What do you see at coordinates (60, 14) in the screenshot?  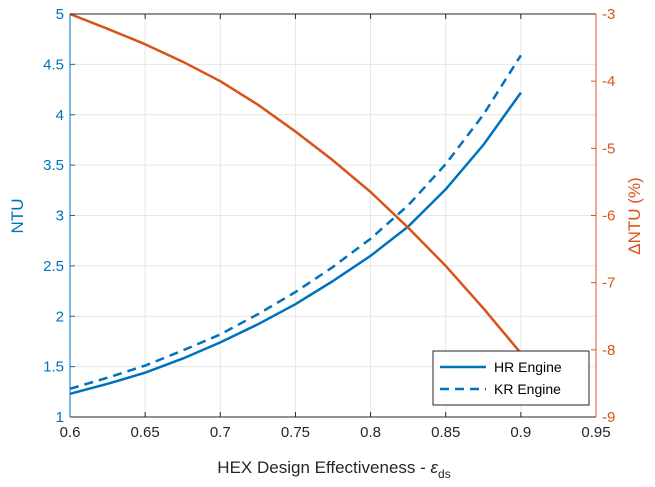 I see `left-y-tick-label: 5` at bounding box center [60, 14].